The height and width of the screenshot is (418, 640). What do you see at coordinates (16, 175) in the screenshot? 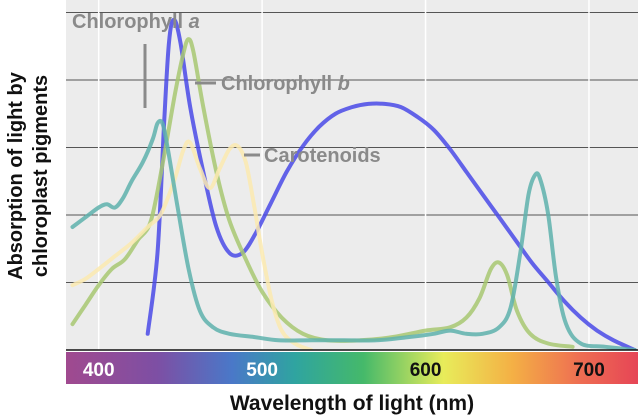
I see `y-axis-label-line-1: Absorption of light by` at bounding box center [16, 175].